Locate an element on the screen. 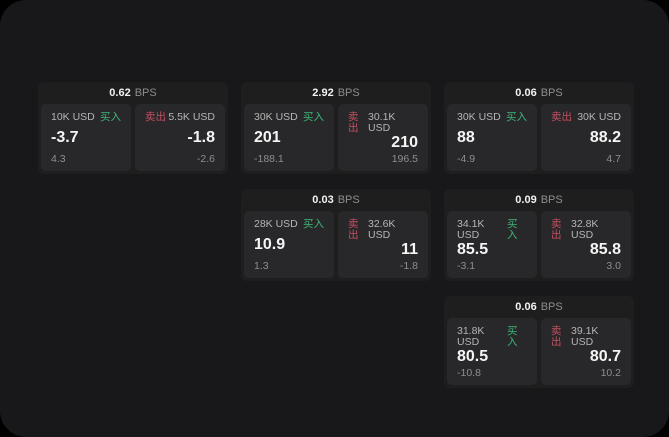  sell-panel: 卖出 32.8K USD 85.8 3.0 is located at coordinates (586, 244).